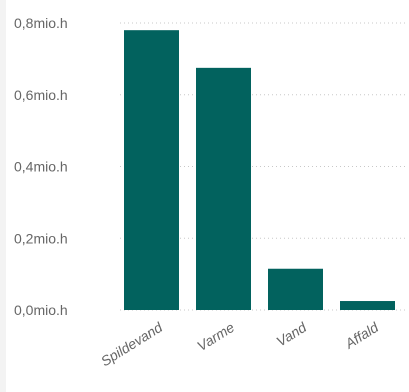  Describe the element at coordinates (41, 23) in the screenshot. I see `y-tick-label: 0,8mio.h` at that location.